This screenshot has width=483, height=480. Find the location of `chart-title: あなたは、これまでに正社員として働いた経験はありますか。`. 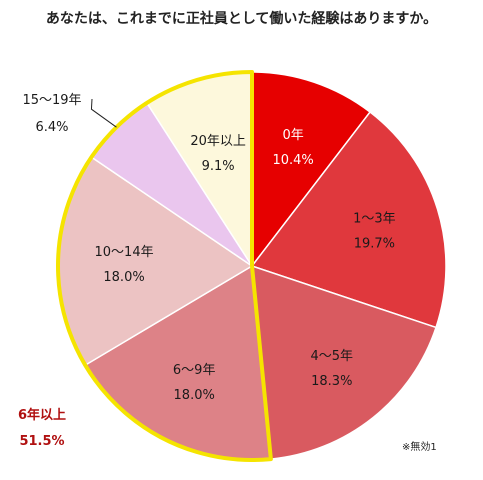

chart-title: あなたは、これまでに正社員として働いた経験はありますか。 is located at coordinates (241, 19).